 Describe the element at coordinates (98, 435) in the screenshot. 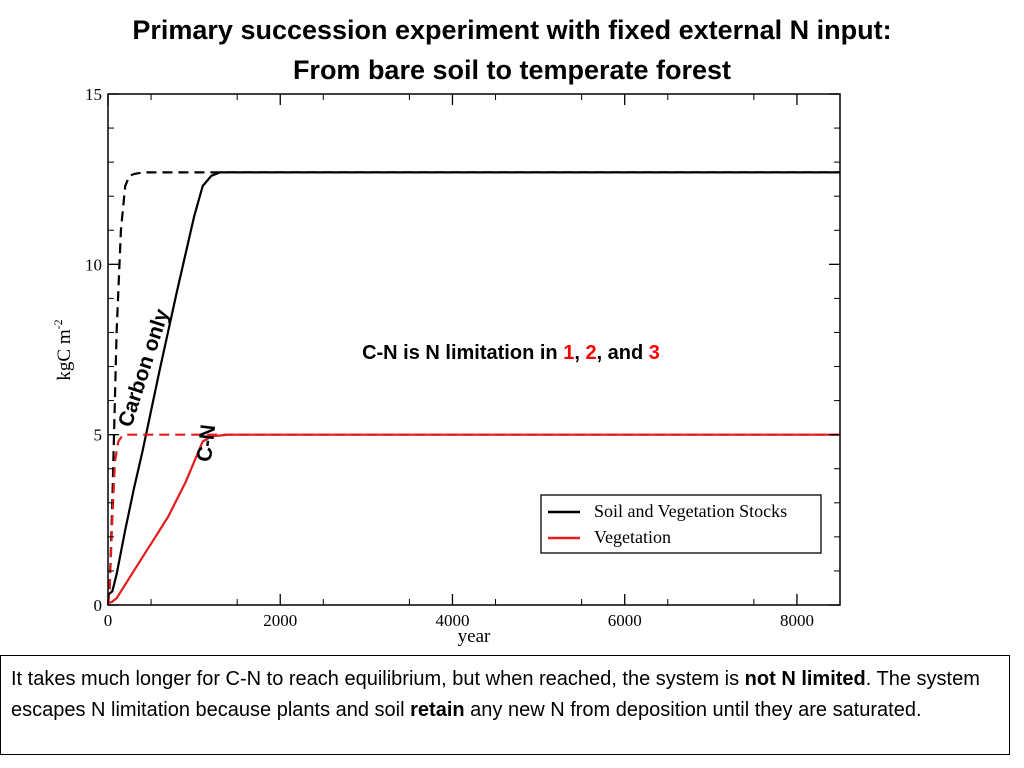

I see `y-tick-label: 5` at that location.